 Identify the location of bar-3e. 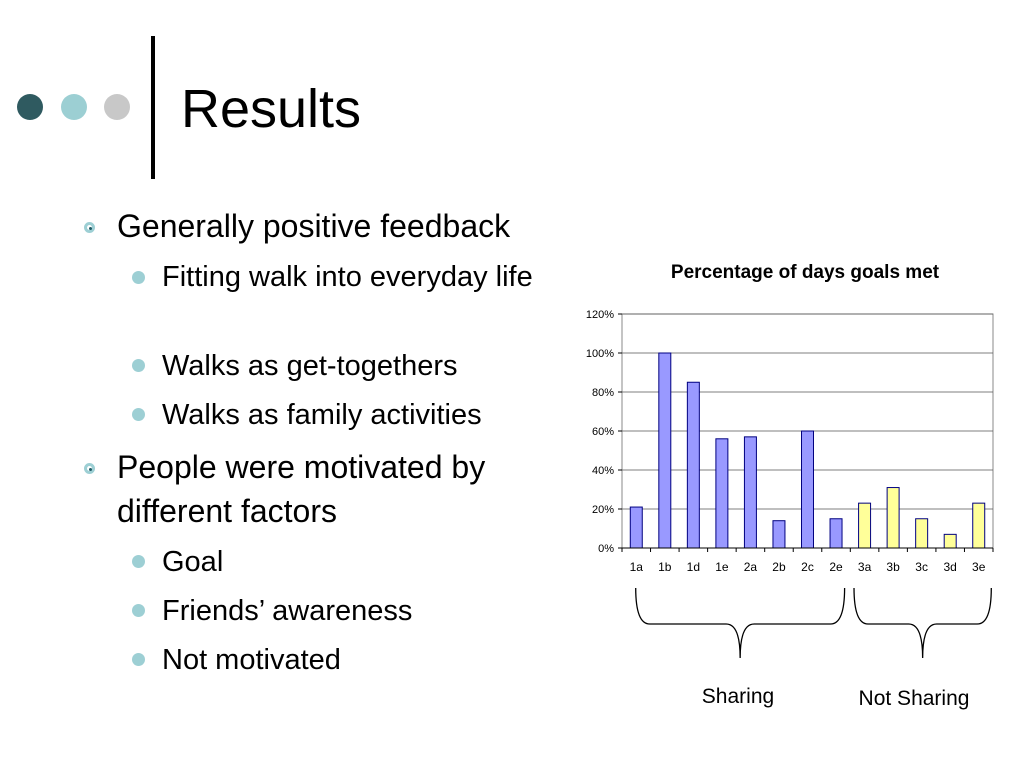
(979, 525).